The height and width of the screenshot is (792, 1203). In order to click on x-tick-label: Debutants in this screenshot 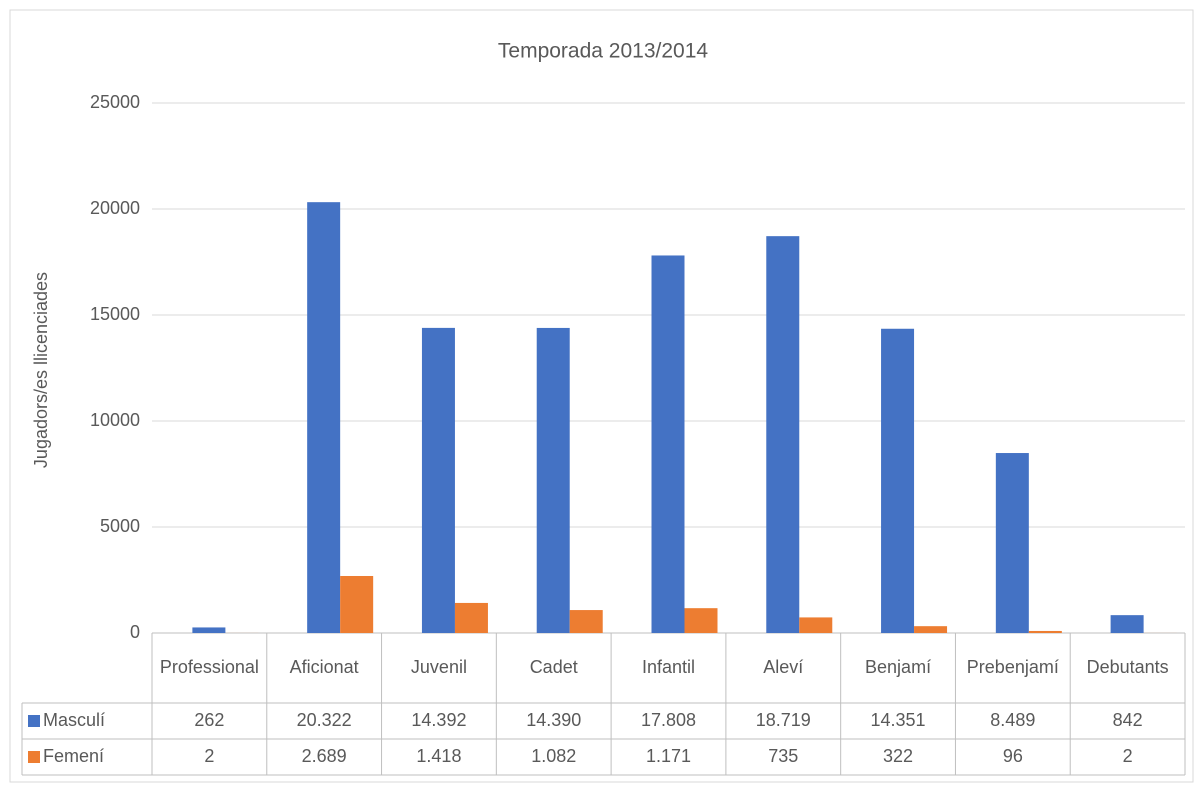, I will do `click(1128, 667)`.